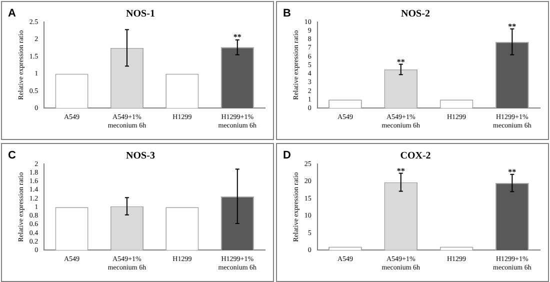 The width and height of the screenshot is (550, 282). Describe the element at coordinates (12, 14) in the screenshot. I see `text: A` at that location.